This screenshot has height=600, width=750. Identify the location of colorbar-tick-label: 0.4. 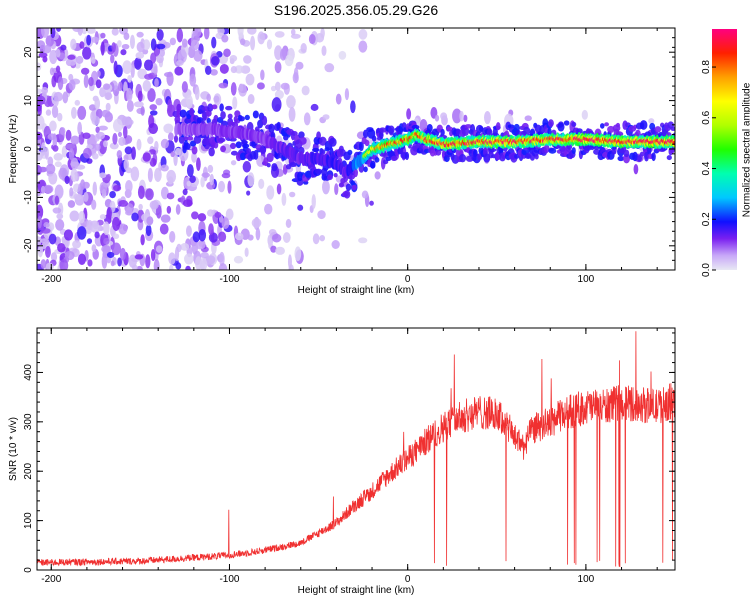
(706, 168).